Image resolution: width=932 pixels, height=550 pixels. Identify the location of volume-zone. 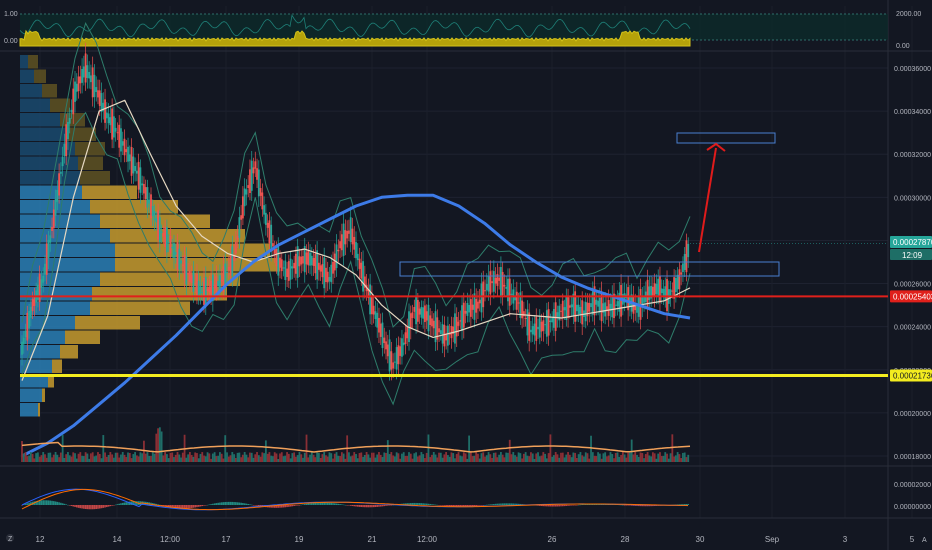
(454, 27).